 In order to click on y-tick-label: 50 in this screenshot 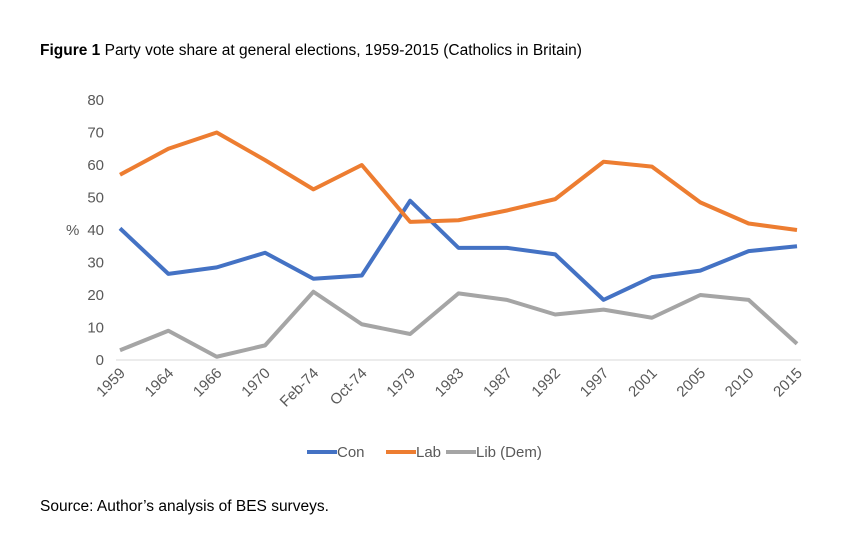, I will do `click(95, 198)`.